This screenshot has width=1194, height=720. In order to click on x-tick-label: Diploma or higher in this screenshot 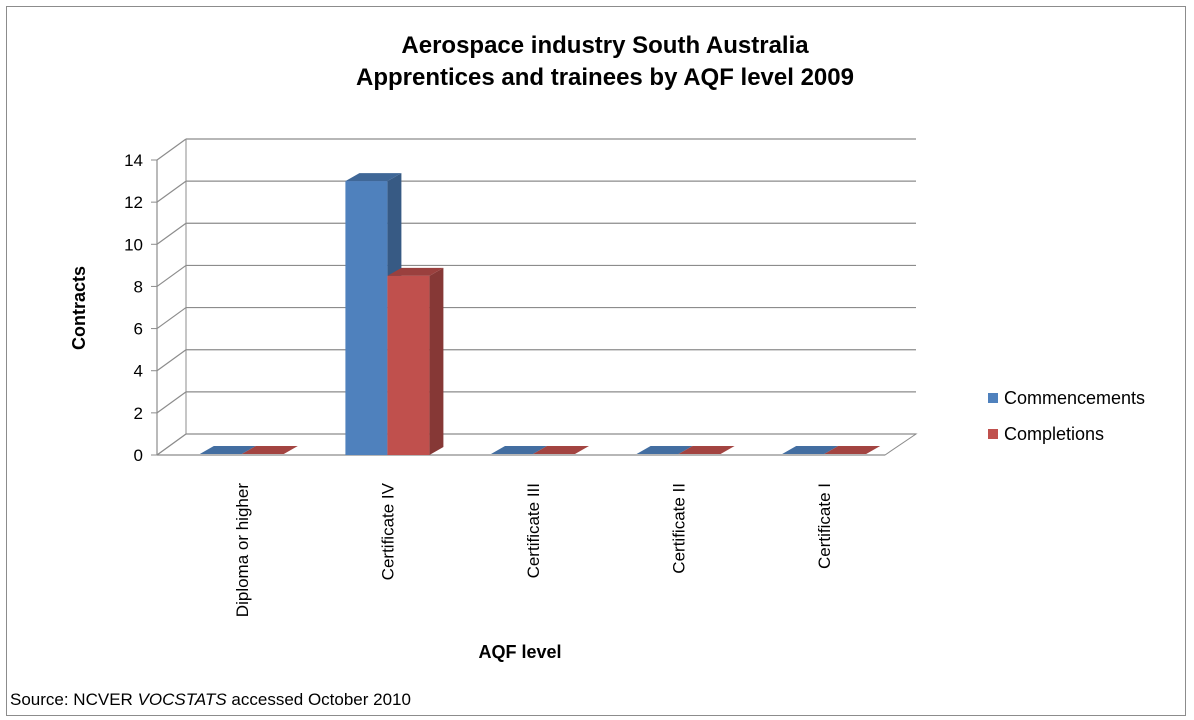, I will do `click(242, 550)`.